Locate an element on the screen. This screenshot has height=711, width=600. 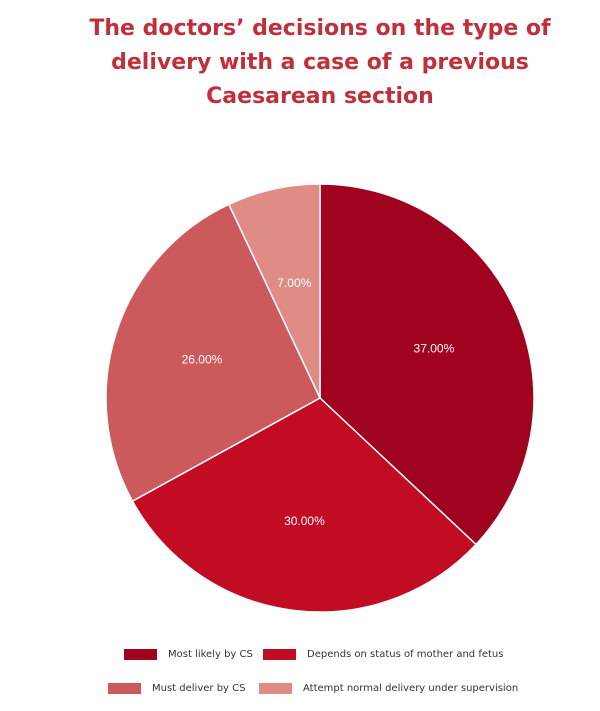
slice-label-depends-on-status: 30.00% is located at coordinates (304, 521).